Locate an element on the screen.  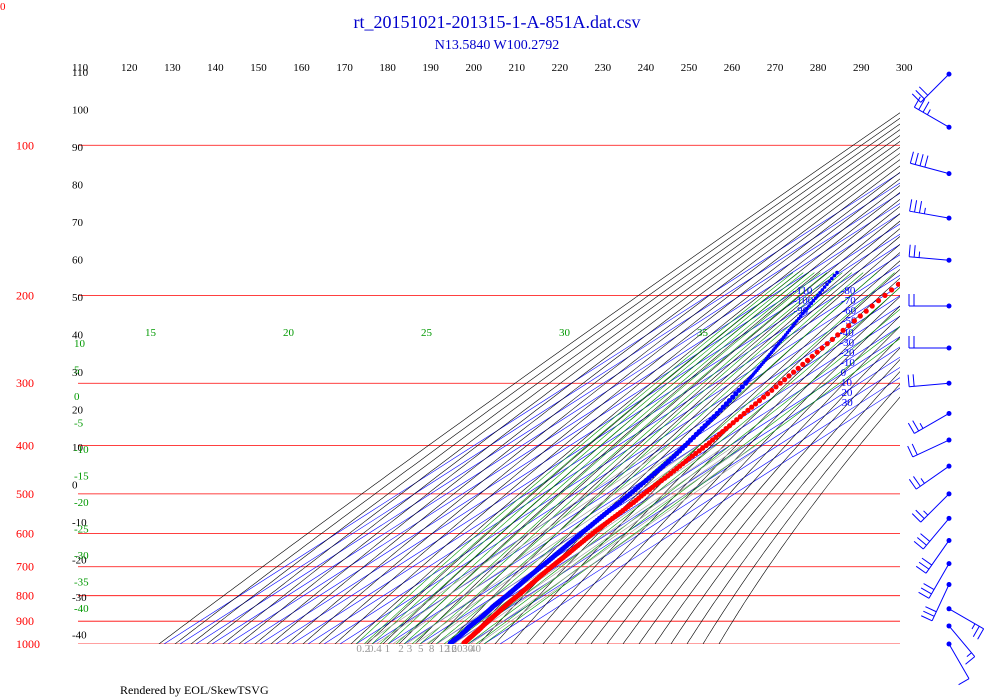
mixing-ratio-label: 40 is located at coordinates (476, 649).